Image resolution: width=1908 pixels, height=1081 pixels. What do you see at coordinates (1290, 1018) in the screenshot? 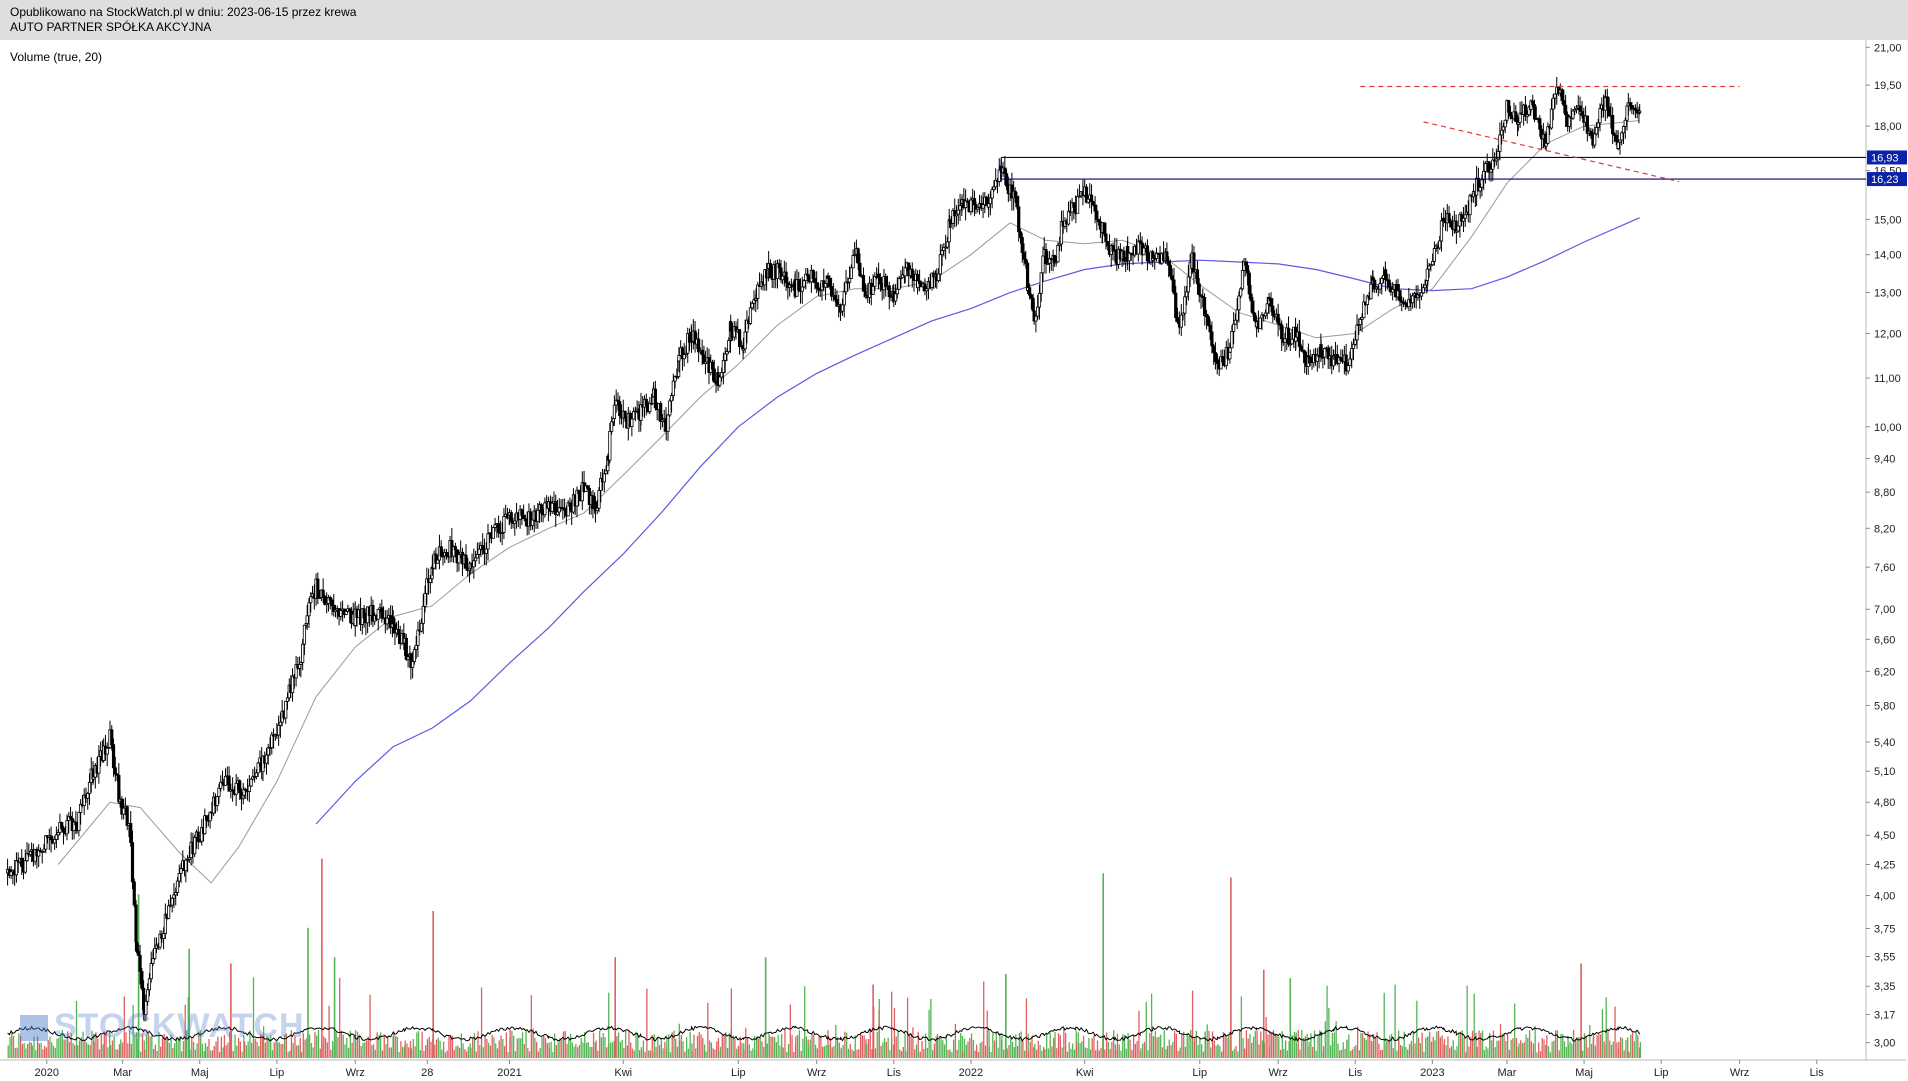
I see `volume-spike-bar` at bounding box center [1290, 1018].